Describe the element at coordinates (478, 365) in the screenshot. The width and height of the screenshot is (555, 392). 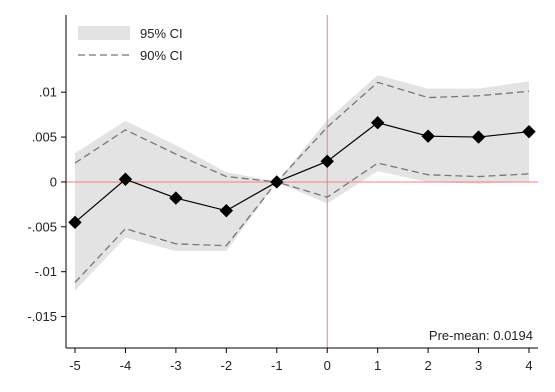
I see `x-tick-label: 3` at that location.